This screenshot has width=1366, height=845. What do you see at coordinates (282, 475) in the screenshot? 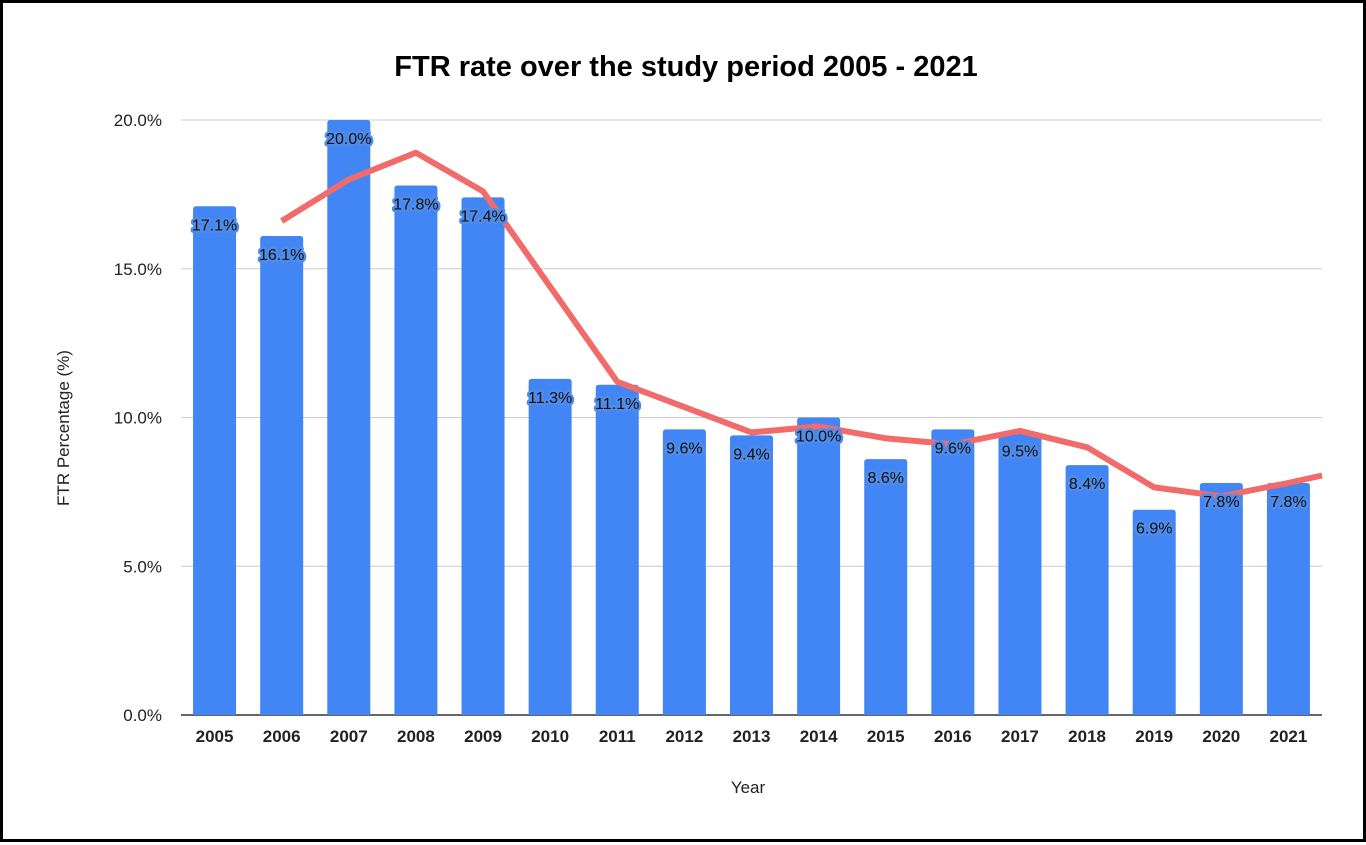
I see `bar-2006` at bounding box center [282, 475].